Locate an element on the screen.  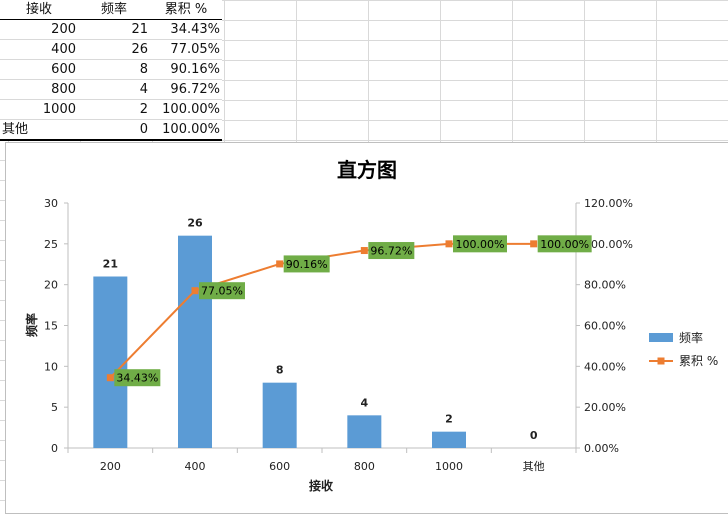
x-tick-label: 其他 is located at coordinates (534, 466).